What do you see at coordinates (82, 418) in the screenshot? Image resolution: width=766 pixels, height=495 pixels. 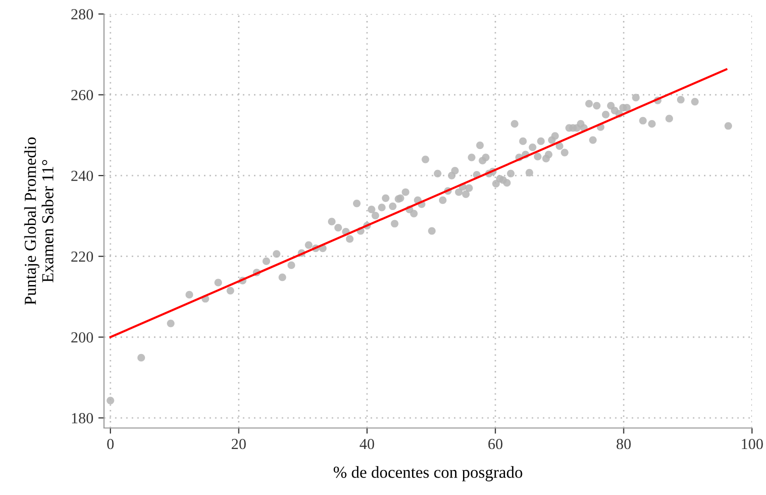 I see `y-tick-label: 180` at bounding box center [82, 418].